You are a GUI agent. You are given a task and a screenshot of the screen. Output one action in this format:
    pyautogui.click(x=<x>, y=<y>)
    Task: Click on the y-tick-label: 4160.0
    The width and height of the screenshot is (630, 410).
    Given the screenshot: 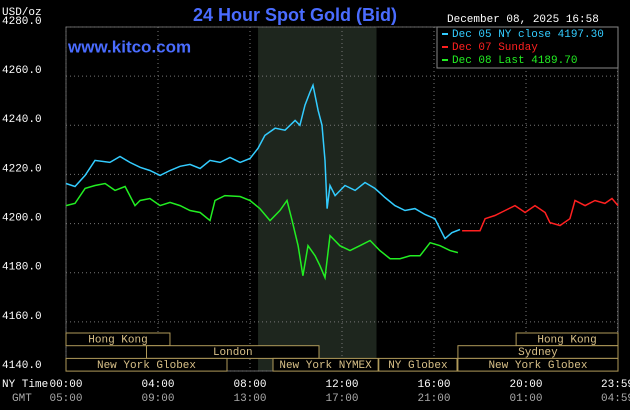 What is the action you would take?
    pyautogui.click(x=22, y=317)
    